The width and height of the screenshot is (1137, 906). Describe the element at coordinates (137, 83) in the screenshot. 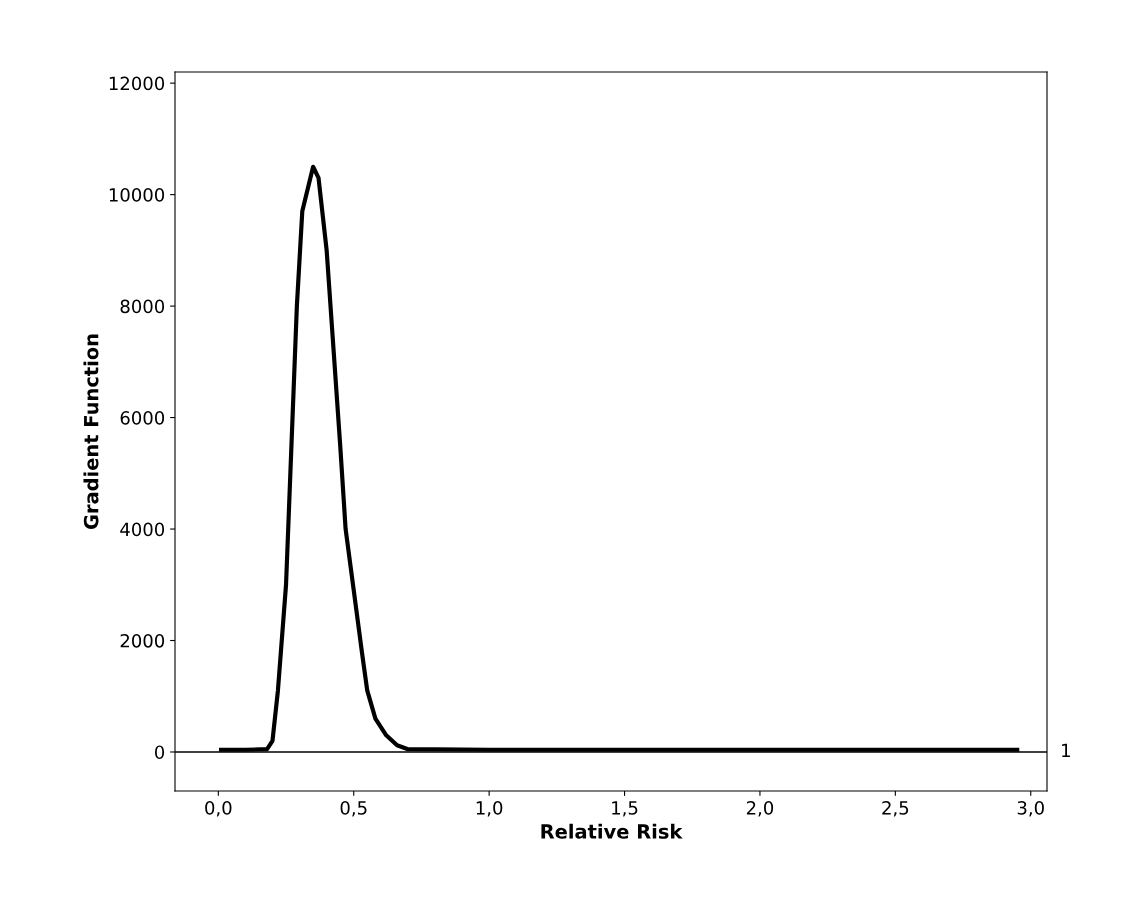

I see `y-tick-label: 12000` at that location.